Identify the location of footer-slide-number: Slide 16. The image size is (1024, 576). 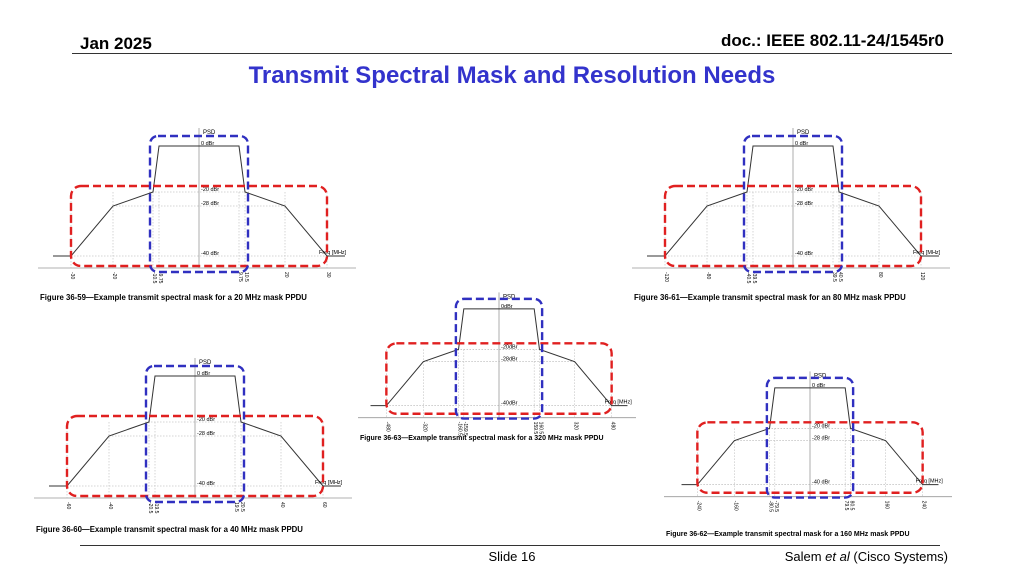
(512, 556).